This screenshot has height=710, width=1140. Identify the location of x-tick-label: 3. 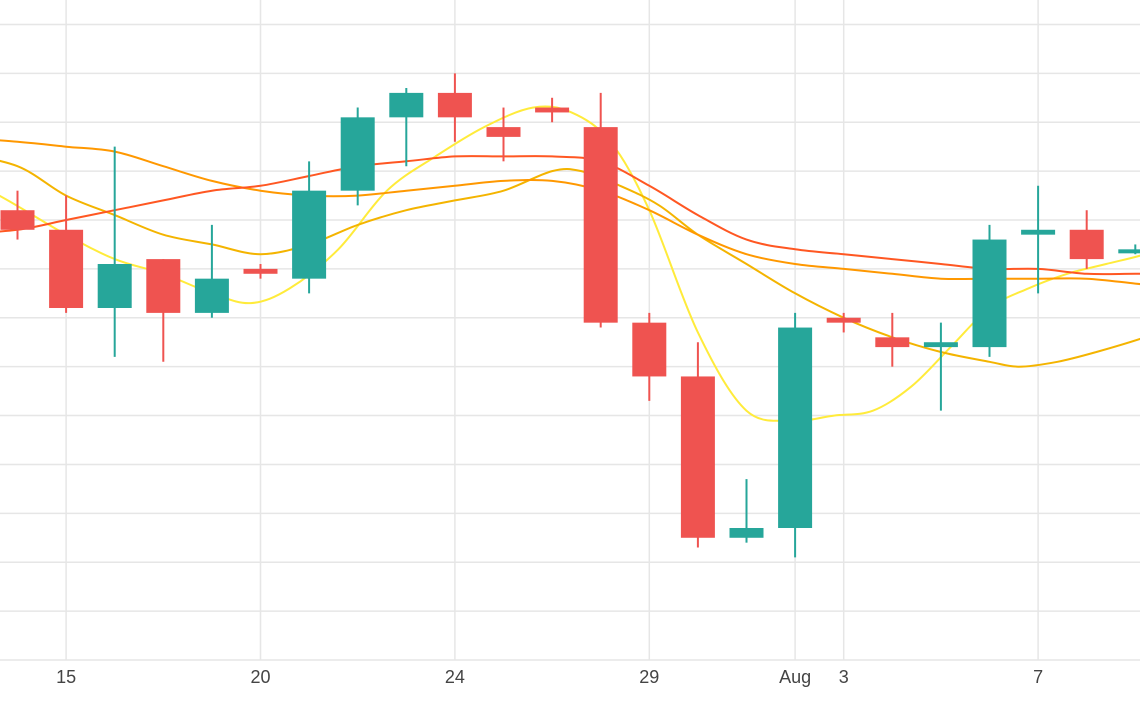
(844, 677).